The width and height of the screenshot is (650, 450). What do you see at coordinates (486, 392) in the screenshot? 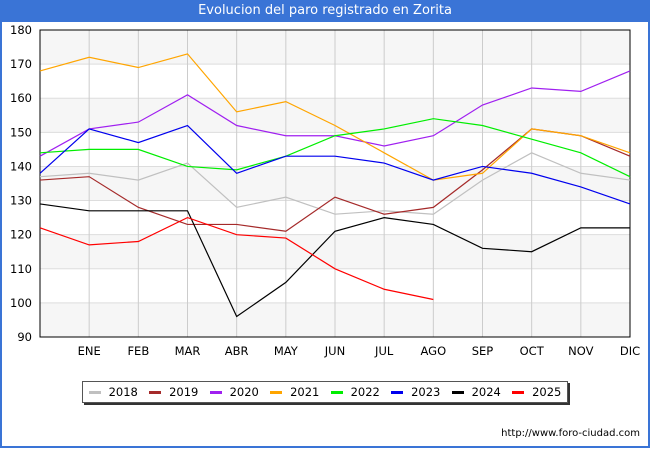
I see `legend-label: 2024` at bounding box center [486, 392].